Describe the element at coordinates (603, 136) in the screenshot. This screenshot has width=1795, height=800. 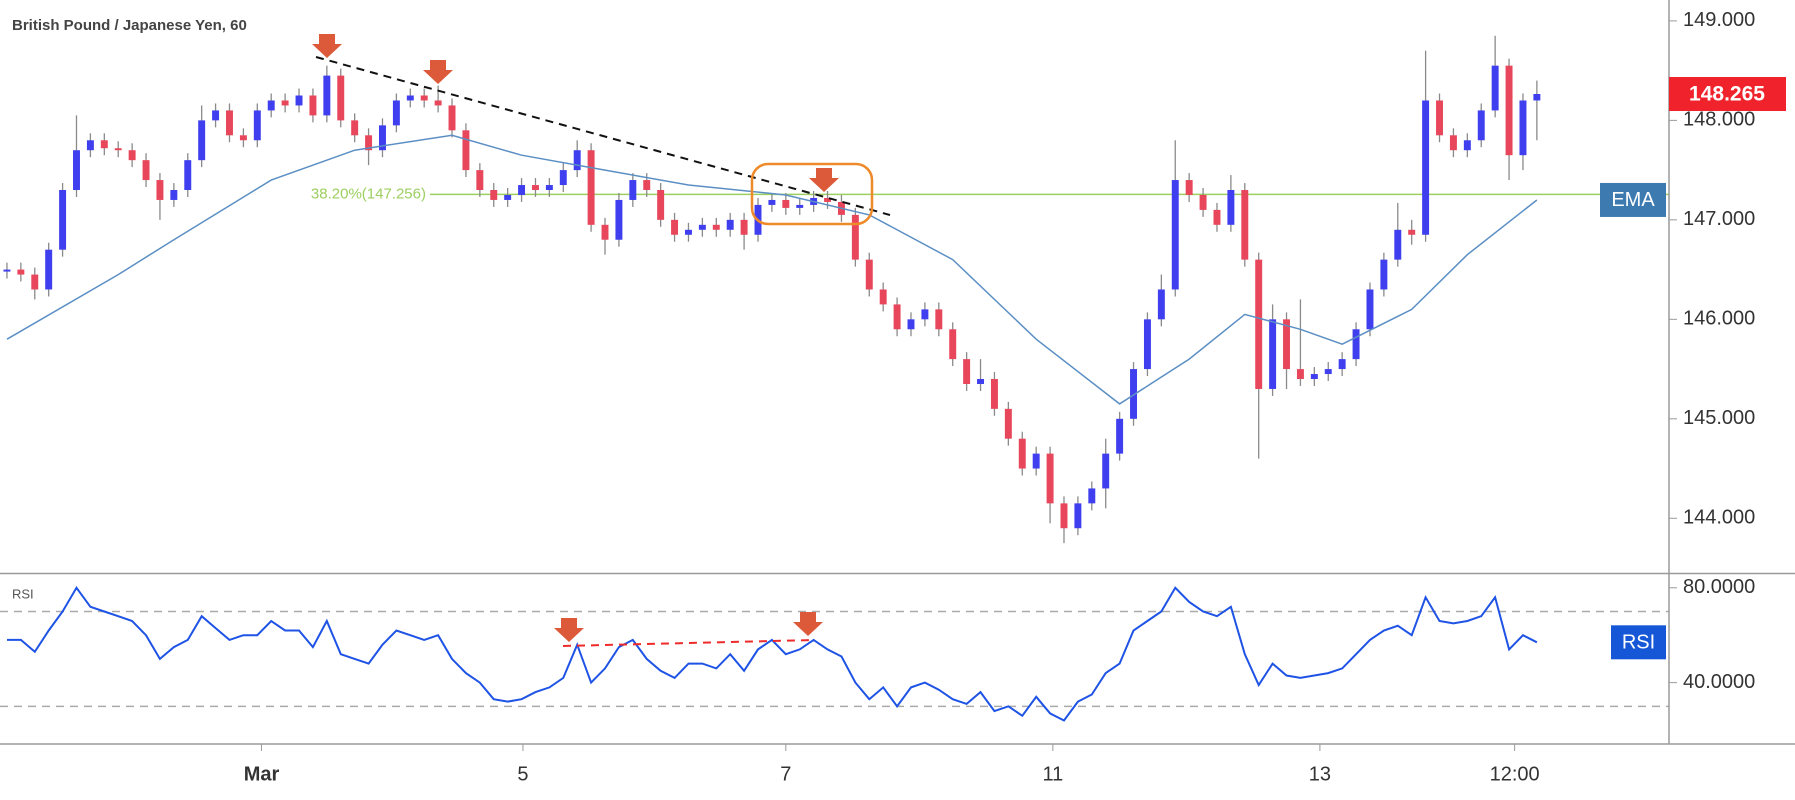
I see `trend-line` at that location.